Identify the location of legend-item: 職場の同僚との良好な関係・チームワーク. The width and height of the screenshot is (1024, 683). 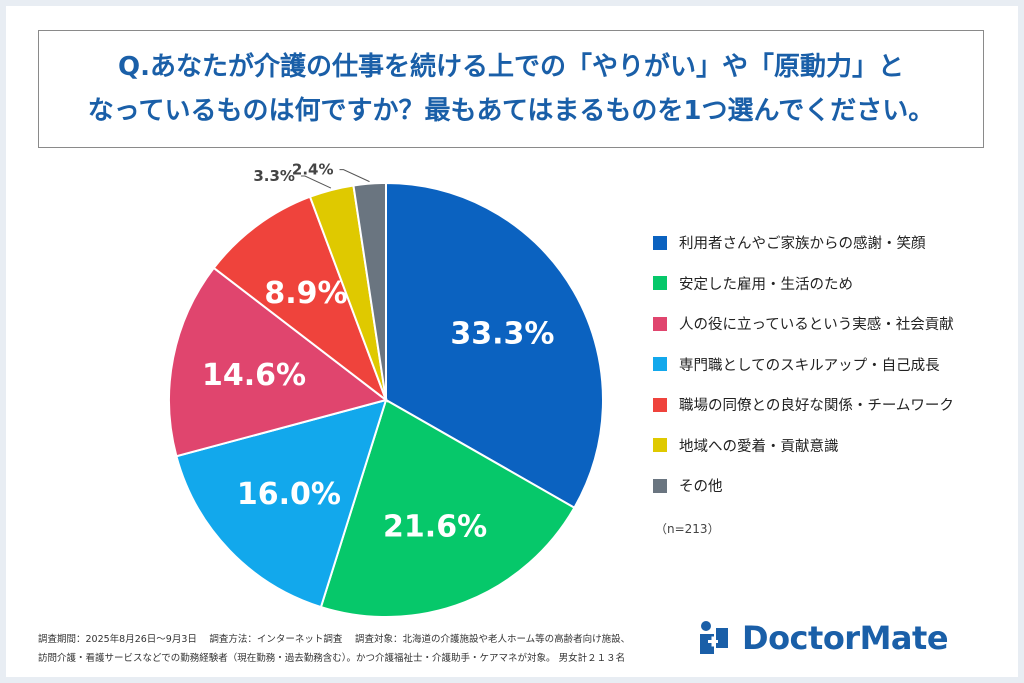
(803, 404).